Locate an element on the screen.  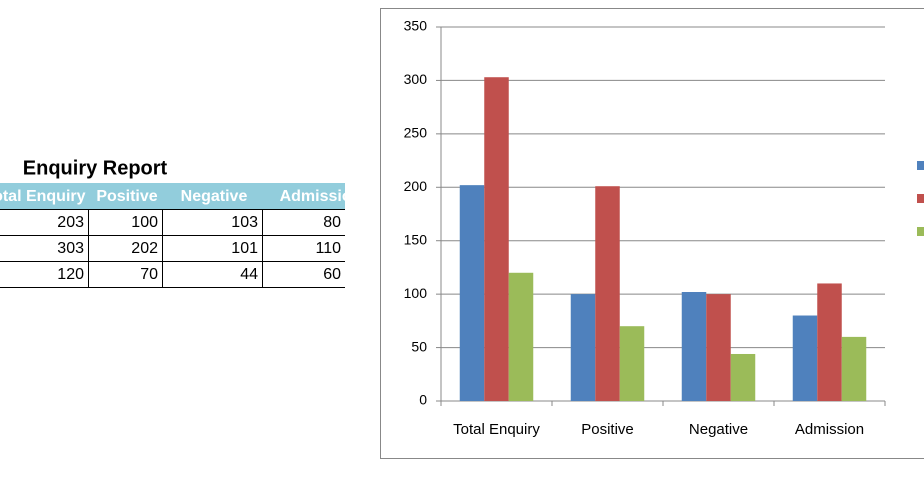
cell-value: 101 is located at coordinates (244, 248).